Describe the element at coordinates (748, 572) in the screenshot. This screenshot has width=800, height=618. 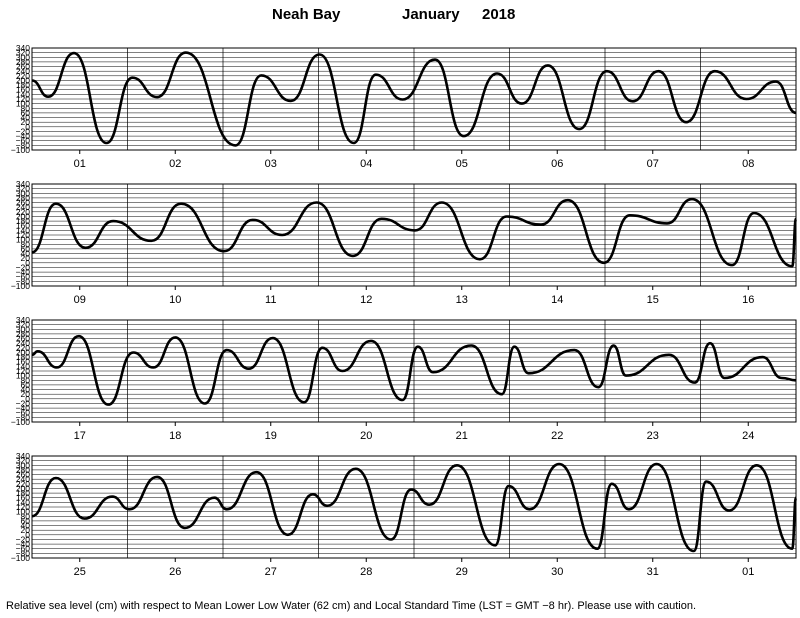
I see `day-label: 01` at that location.